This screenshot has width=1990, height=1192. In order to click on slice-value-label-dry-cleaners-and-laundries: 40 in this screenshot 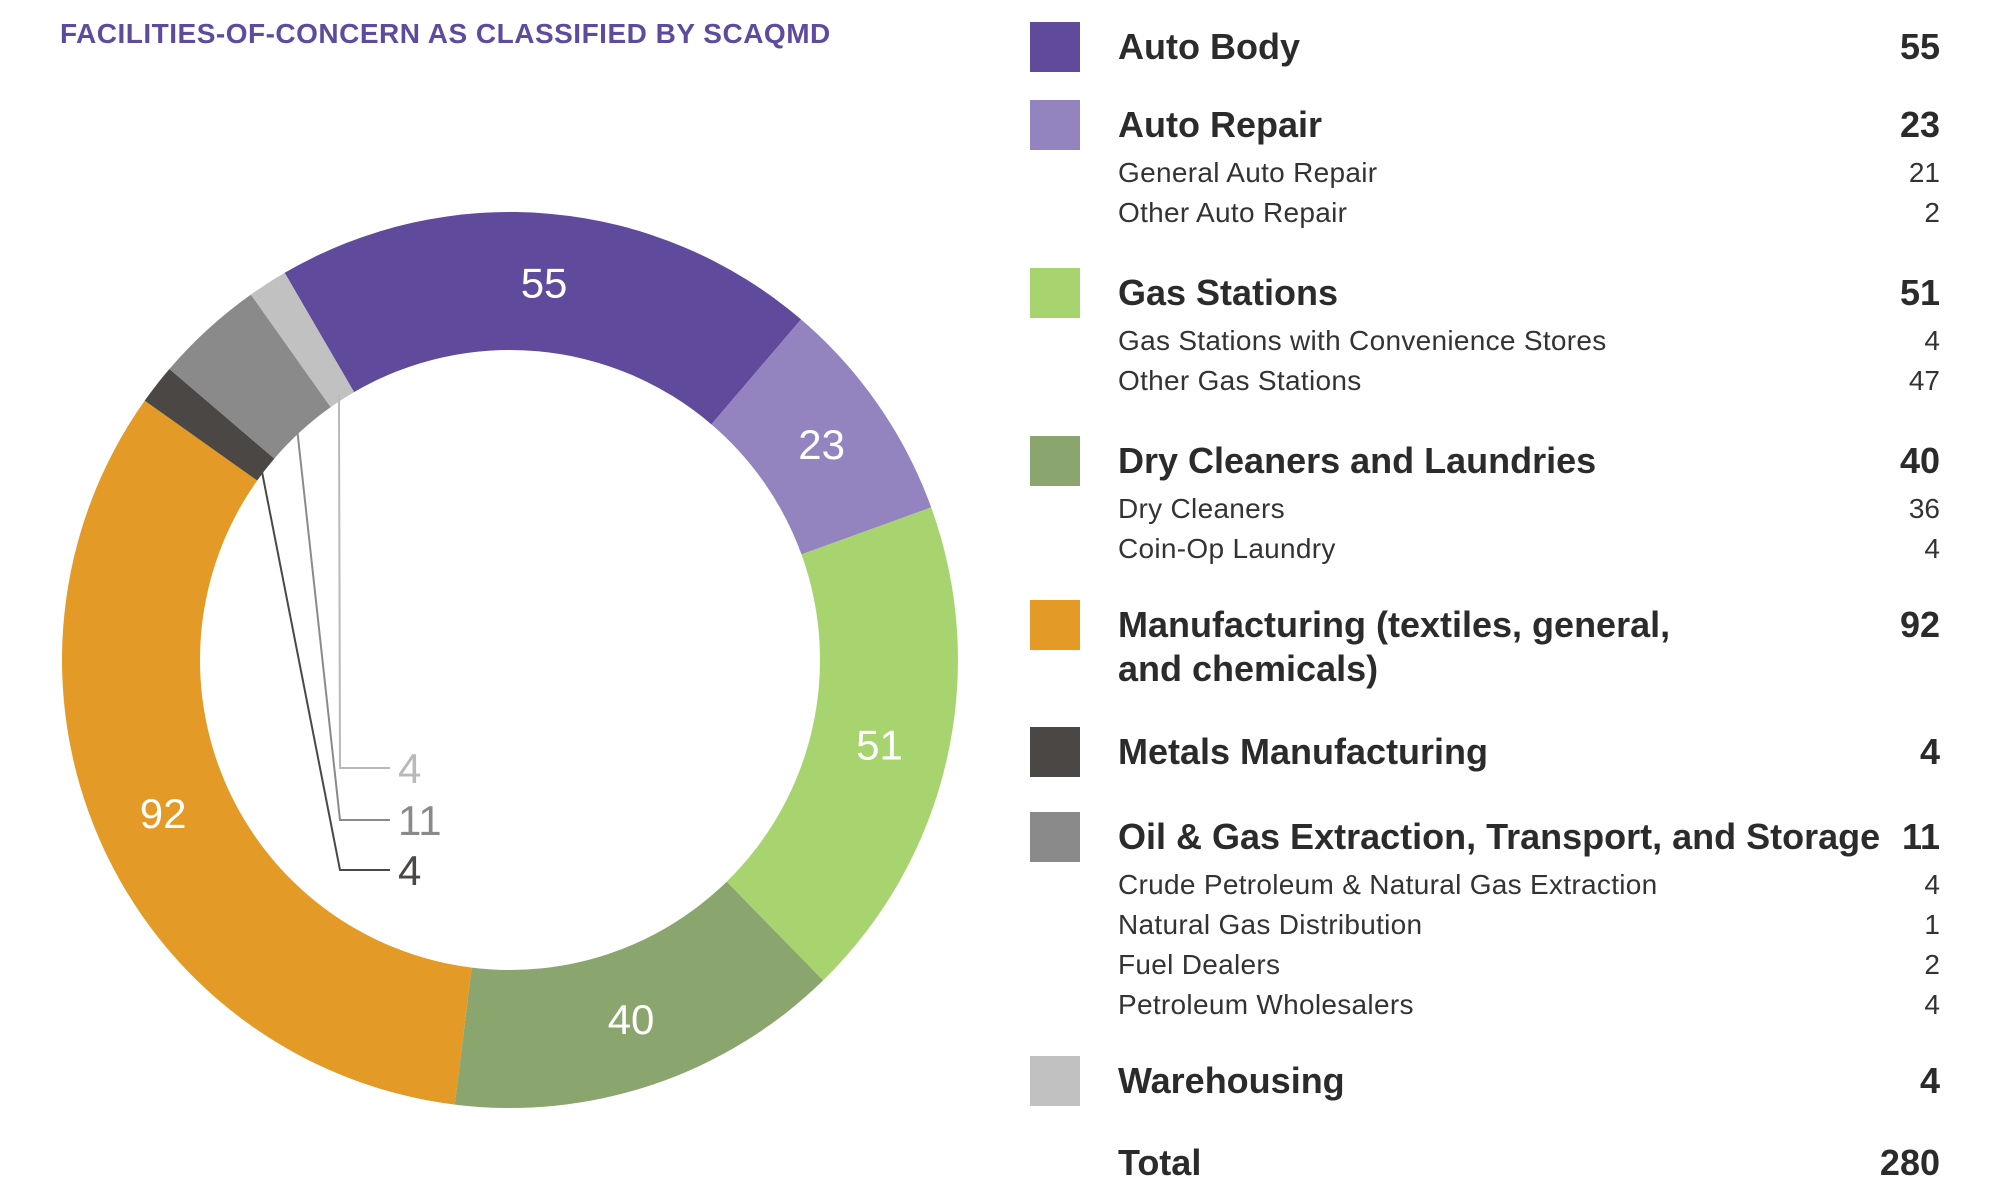, I will do `click(631, 1019)`.